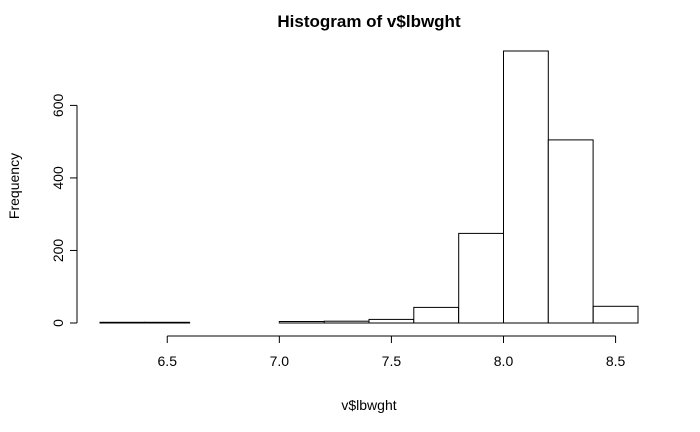 The height and width of the screenshot is (432, 700). Describe the element at coordinates (58, 178) in the screenshot. I see `y-tick-label: 400` at that location.